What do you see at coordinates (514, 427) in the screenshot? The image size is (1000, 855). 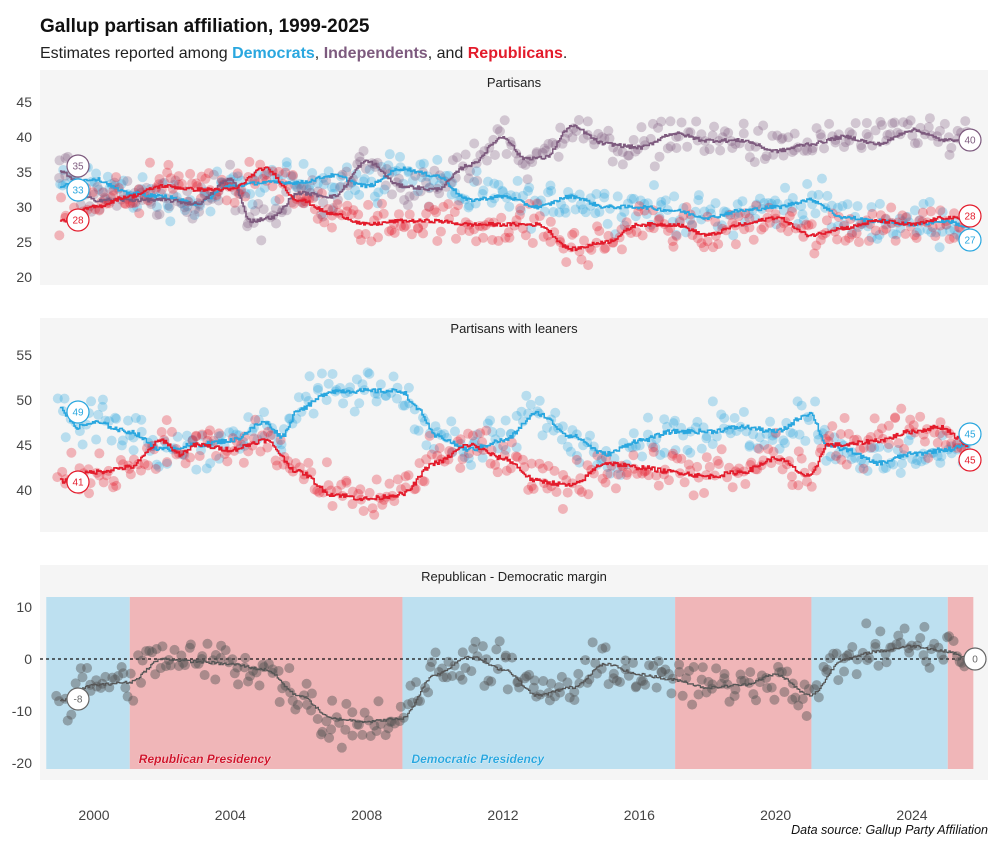 I see `trend-line-dem` at bounding box center [514, 427].